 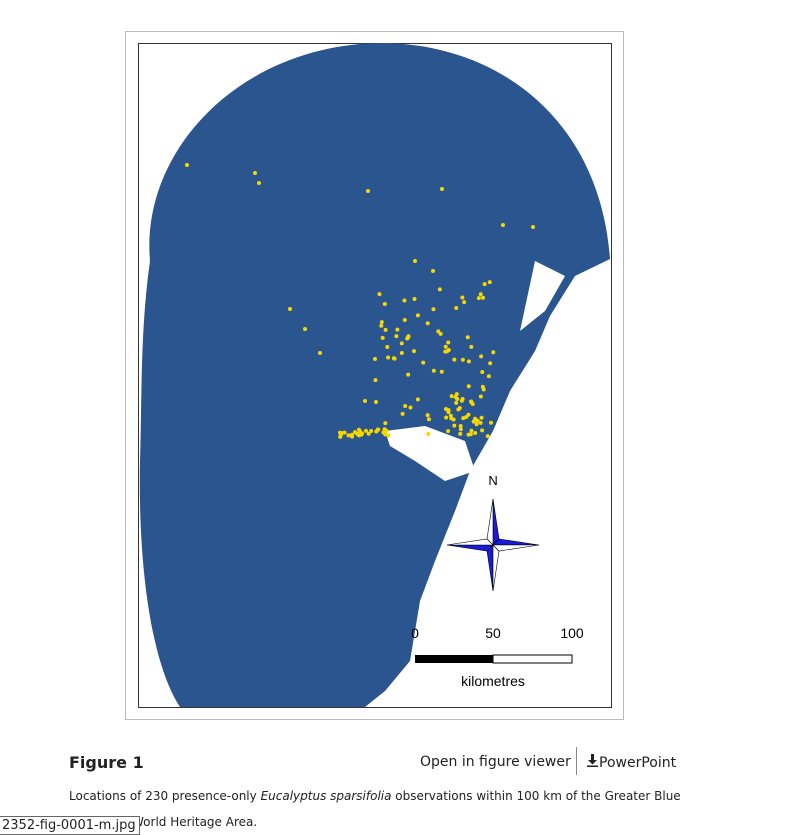 I want to click on species-name: Eucalyptus sparsifolia, so click(x=326, y=796).